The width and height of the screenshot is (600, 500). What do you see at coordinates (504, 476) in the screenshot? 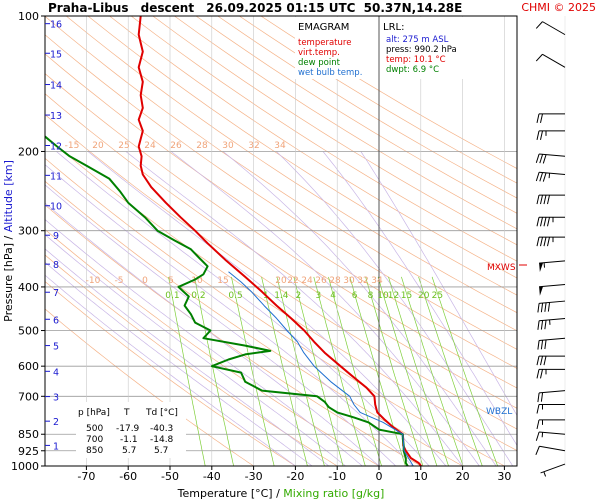
I see `temperature-tick-label: 30` at bounding box center [504, 476].